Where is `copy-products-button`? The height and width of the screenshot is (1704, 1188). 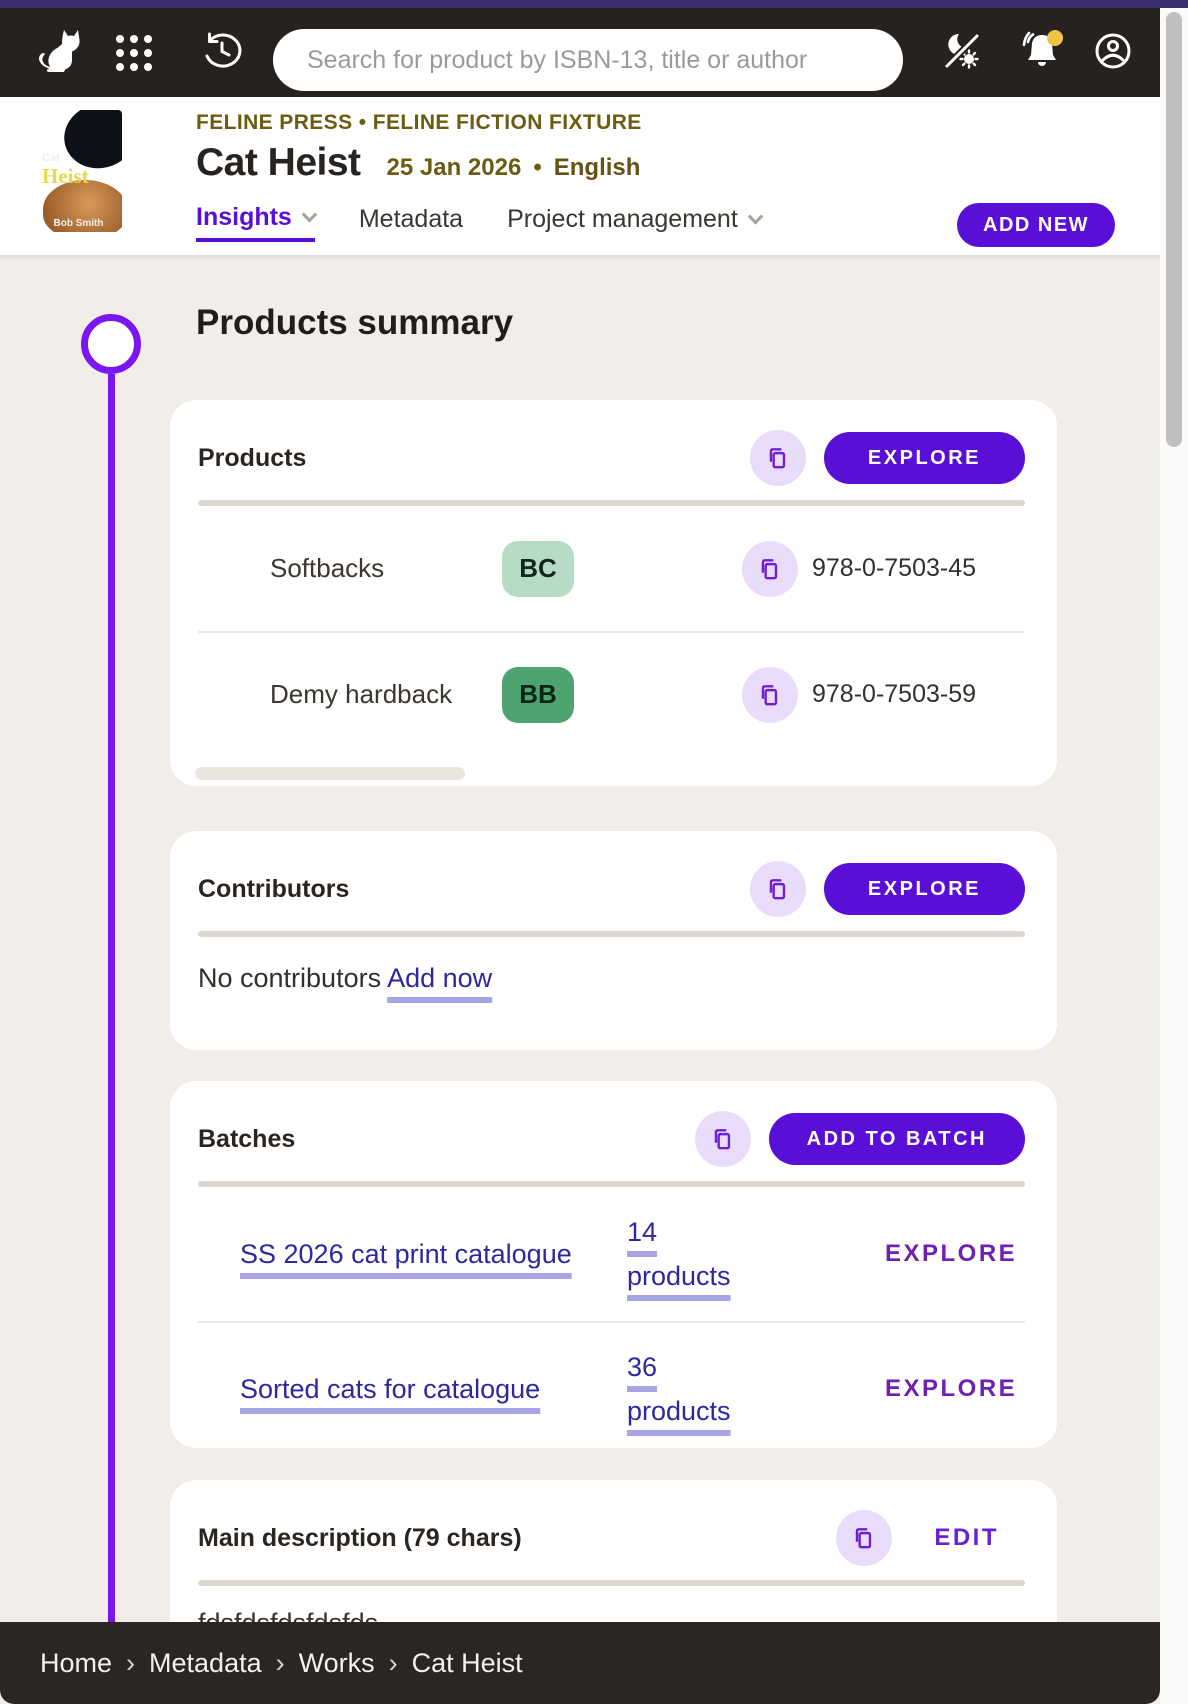
copy-products-button is located at coordinates (777, 458).